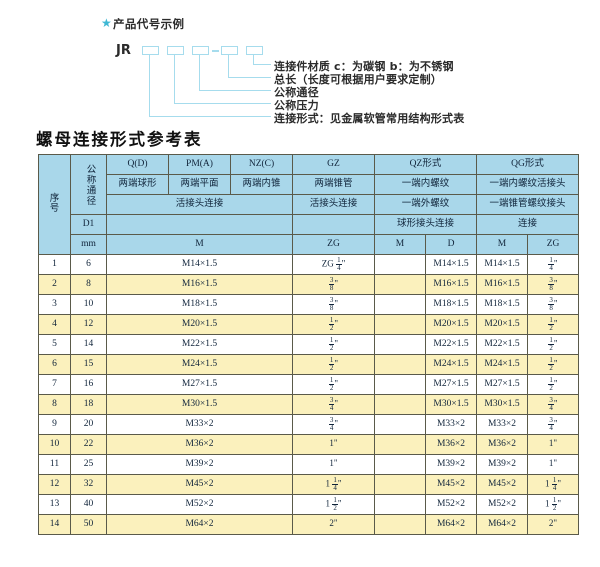 This screenshot has width=600, height=567. What do you see at coordinates (333, 224) in the screenshot?
I see `header-blank-gz` at bounding box center [333, 224].